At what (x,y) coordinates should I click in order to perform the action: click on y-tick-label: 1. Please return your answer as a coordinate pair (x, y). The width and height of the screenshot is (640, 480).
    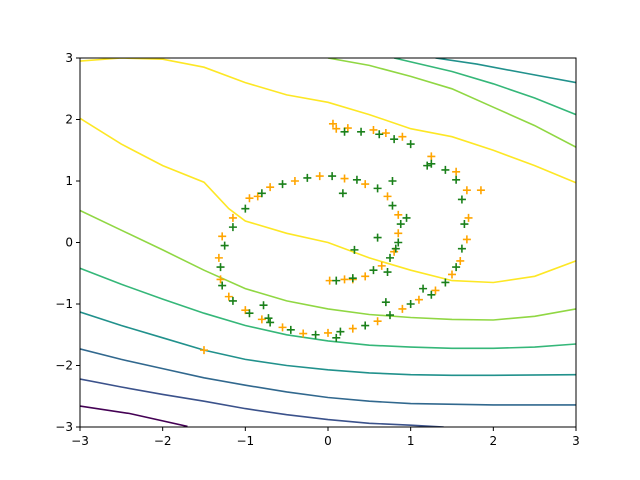
    Looking at the image, I should click on (69, 181).